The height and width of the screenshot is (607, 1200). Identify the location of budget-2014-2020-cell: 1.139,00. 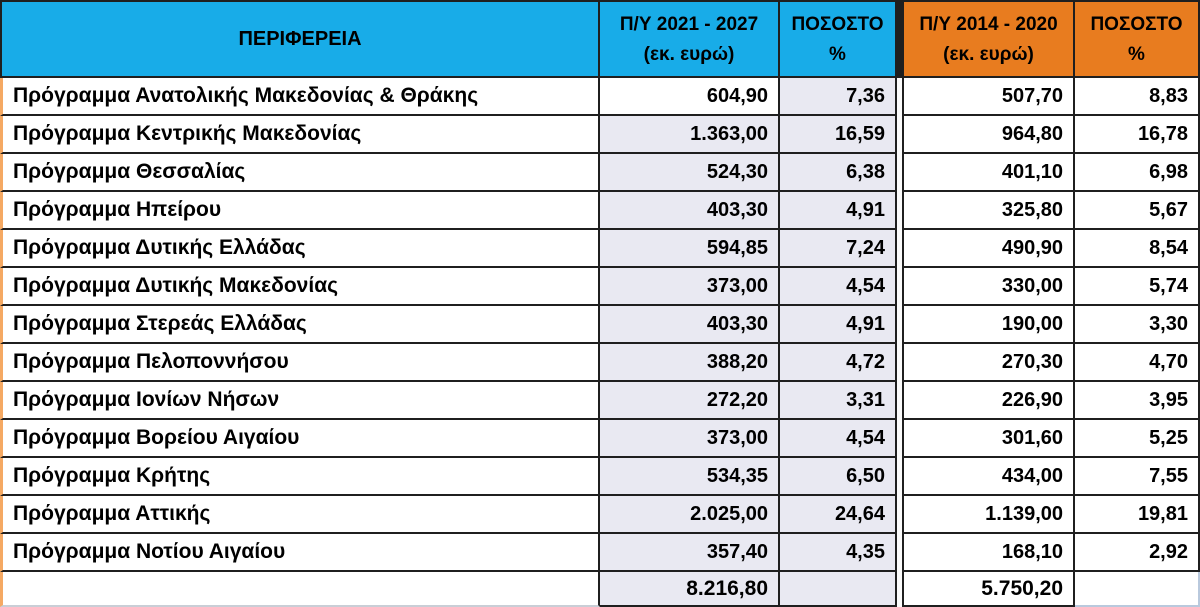
(989, 515).